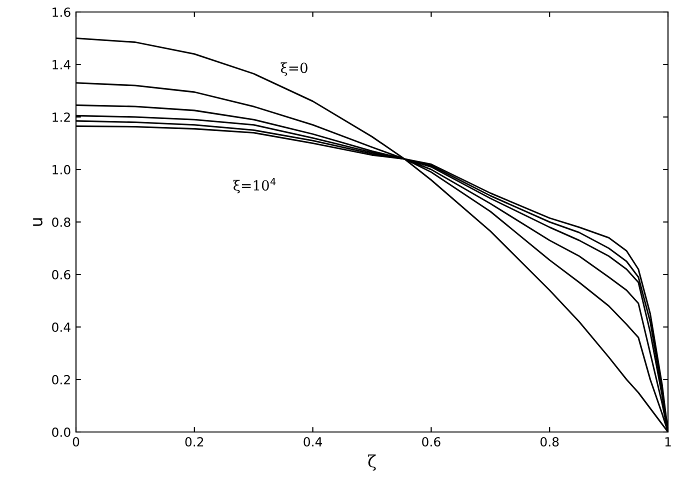  What do you see at coordinates (61, 275) in the screenshot?
I see `y-tick-label: 0.6` at bounding box center [61, 275].